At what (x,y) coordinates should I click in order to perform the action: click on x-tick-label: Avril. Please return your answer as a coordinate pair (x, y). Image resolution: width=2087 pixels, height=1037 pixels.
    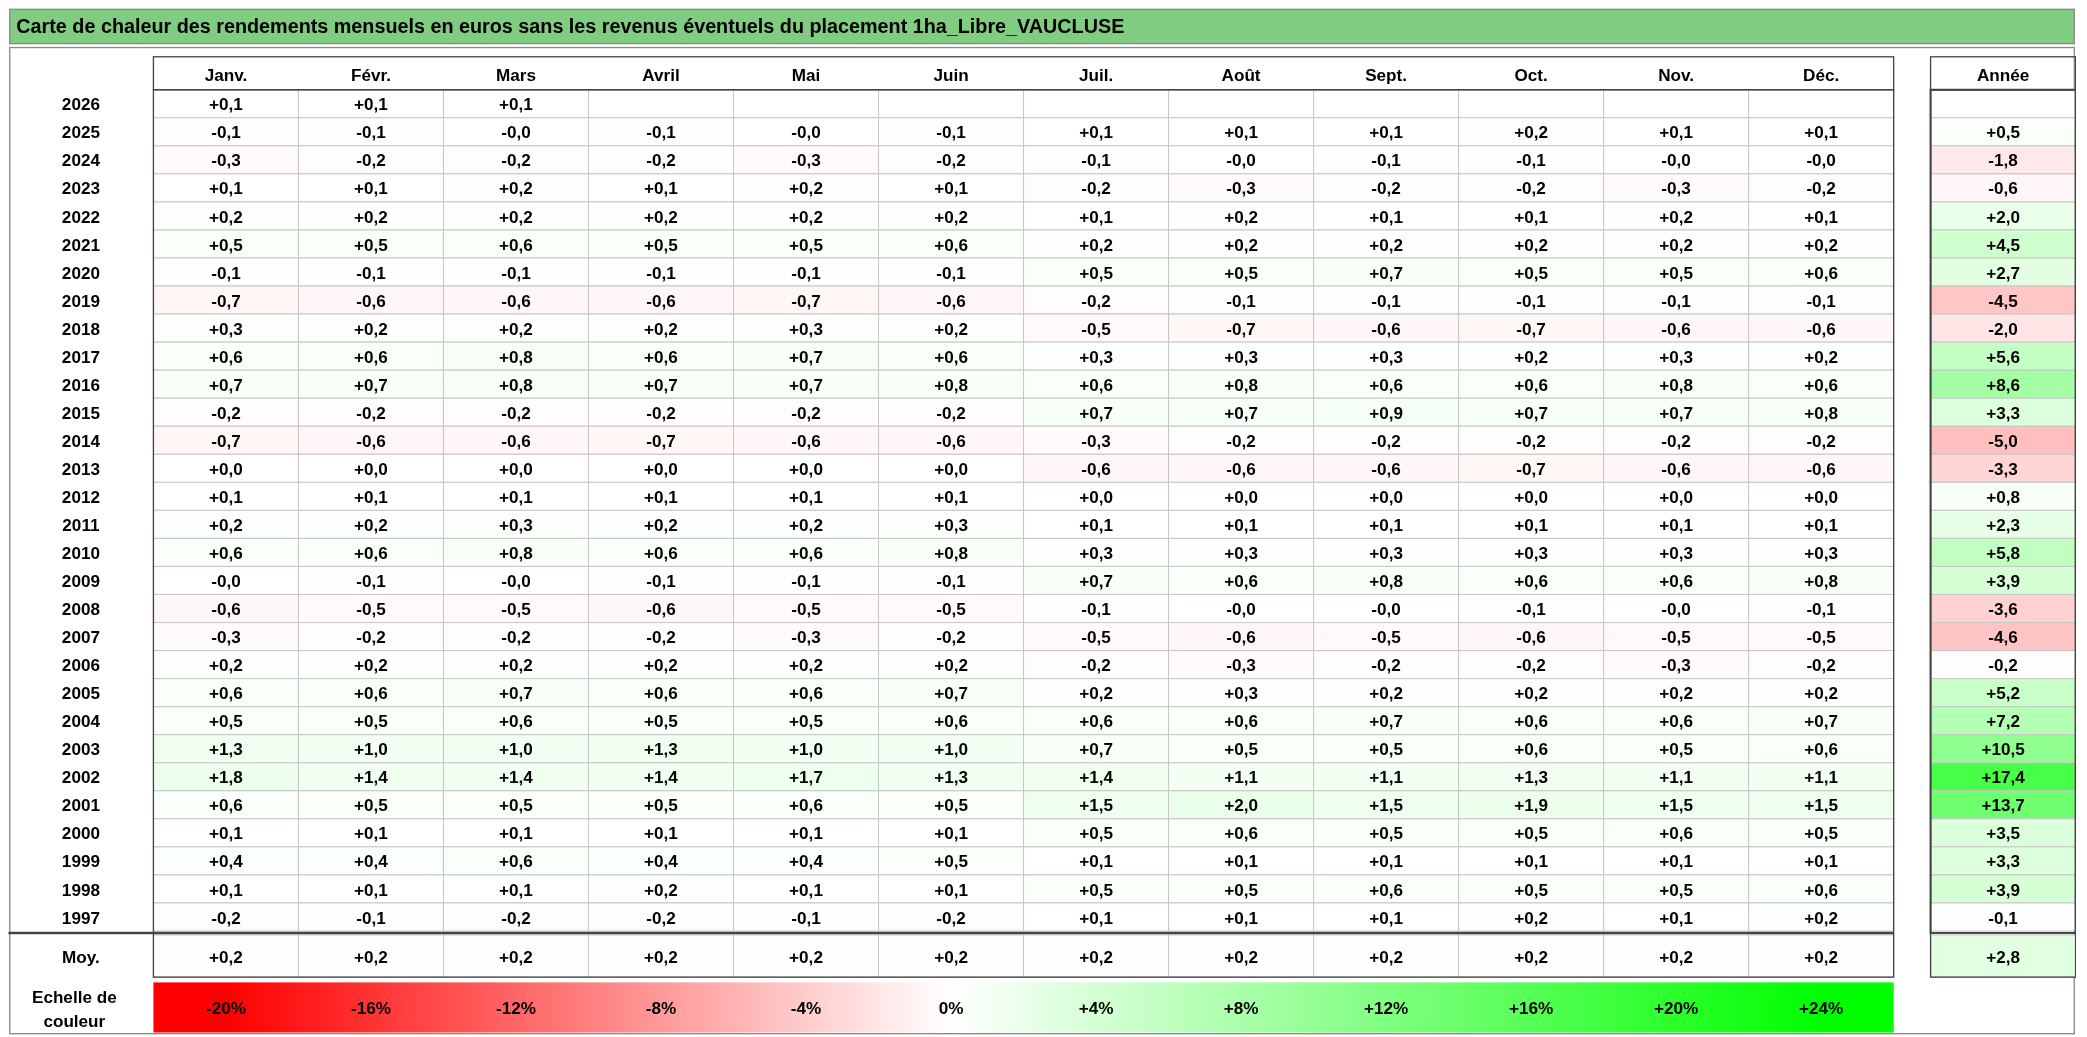
    Looking at the image, I should click on (661, 74).